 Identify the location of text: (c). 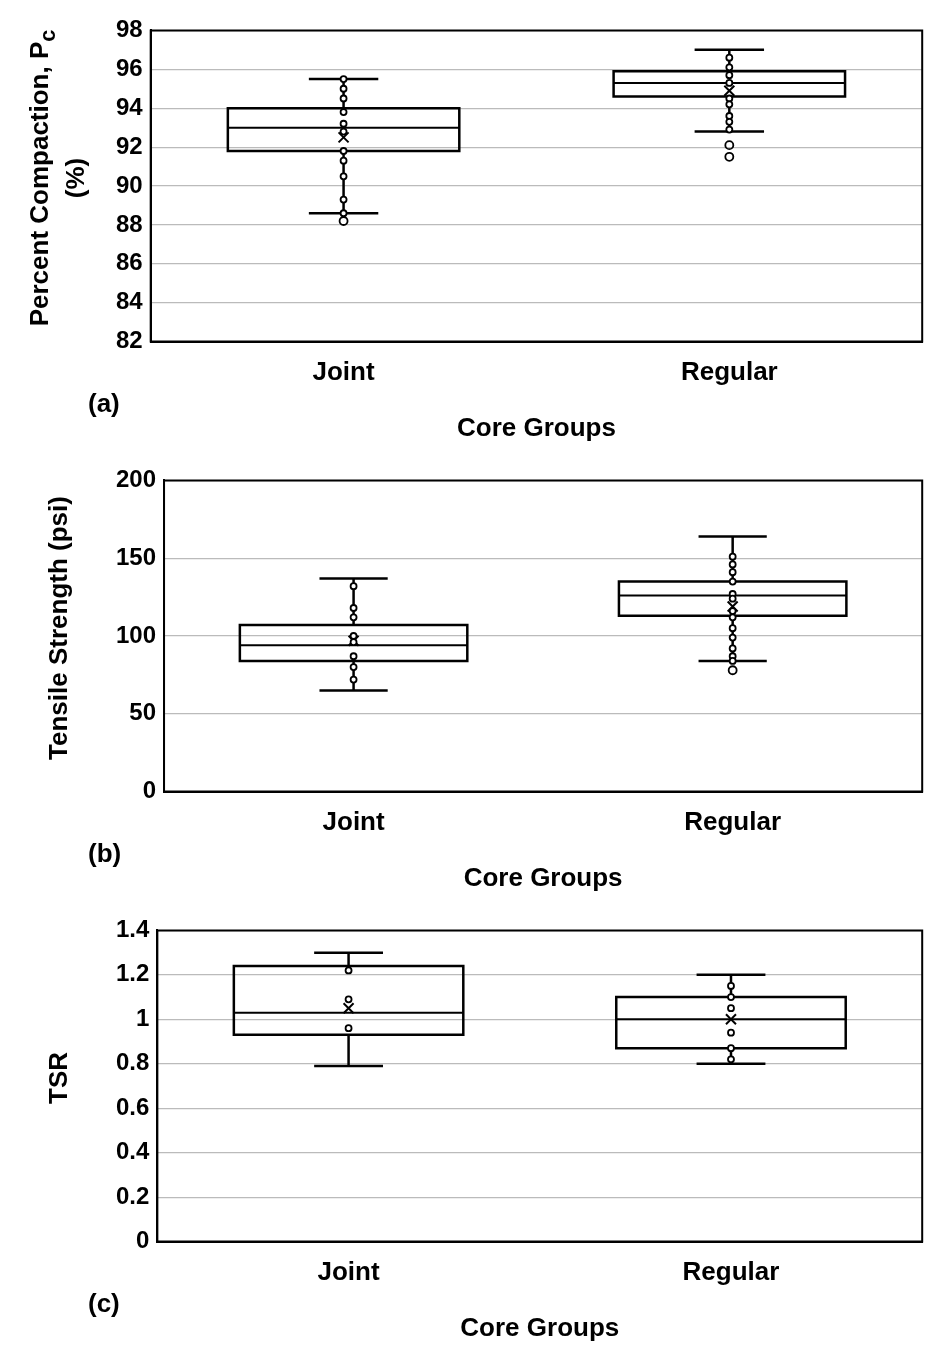
(104, 1303).